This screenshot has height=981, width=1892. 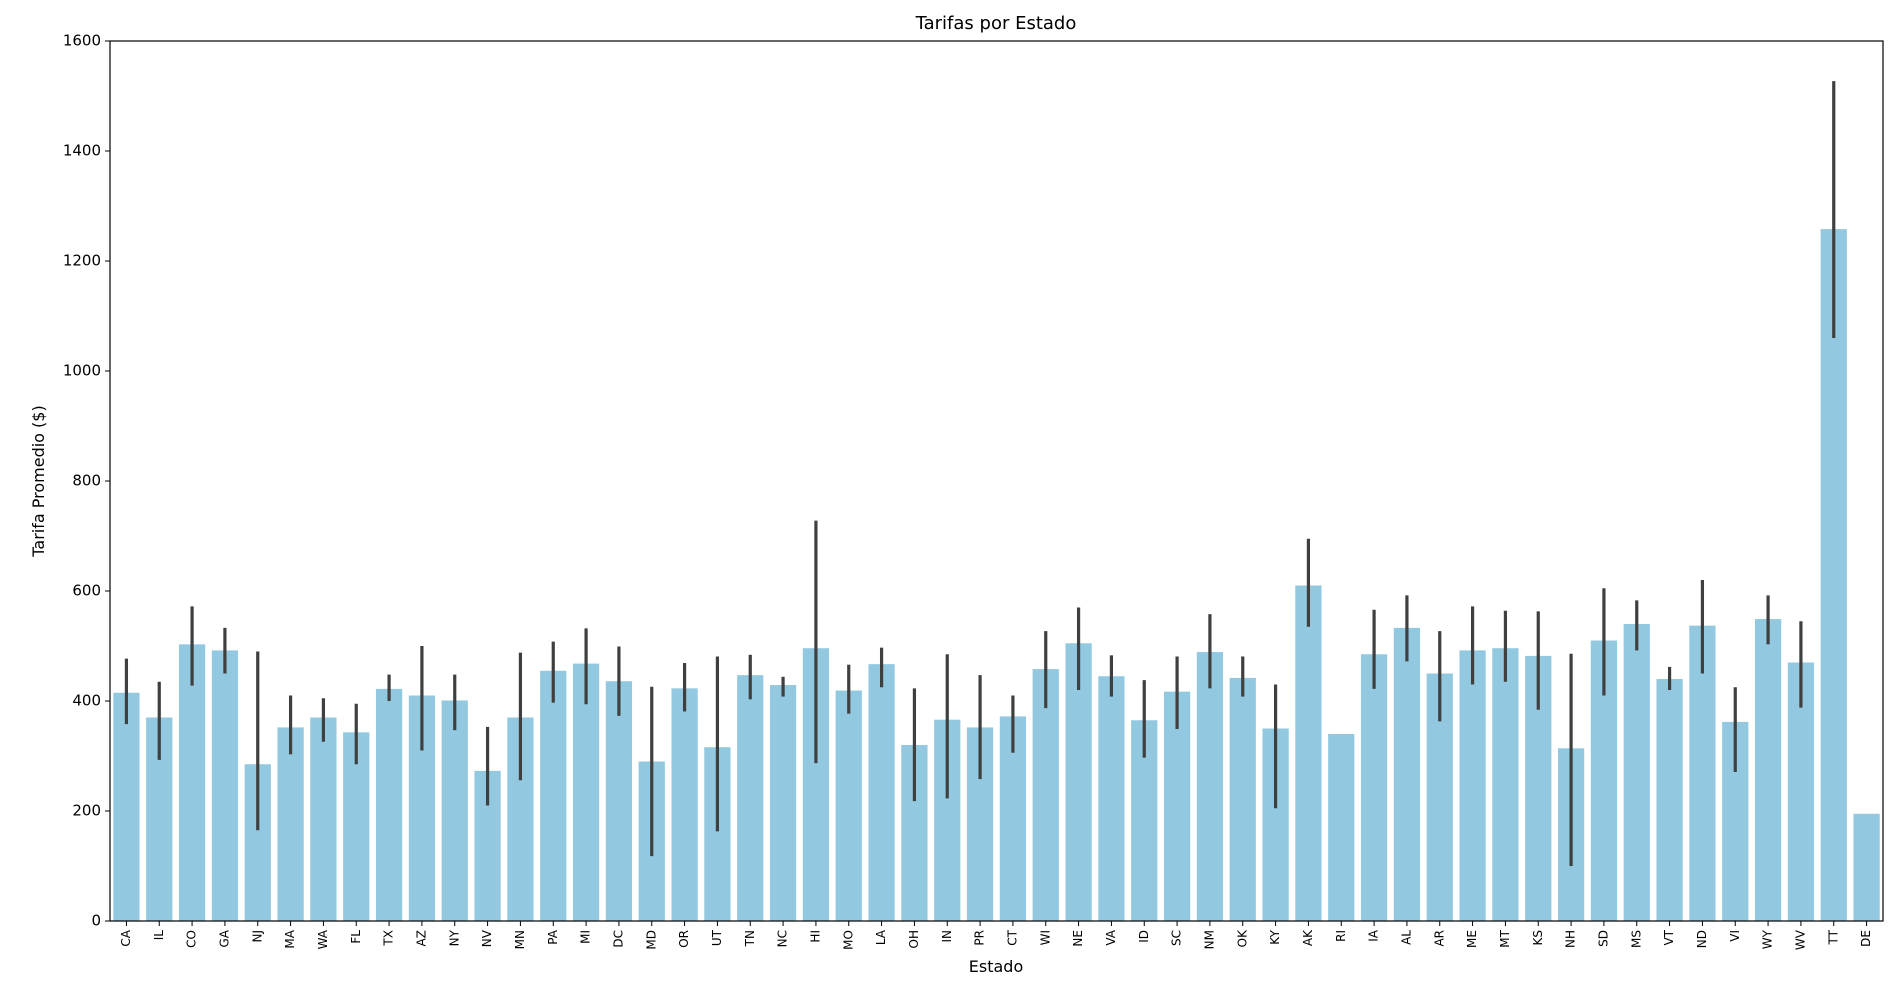 I want to click on bar-al, so click(x=1407, y=774).